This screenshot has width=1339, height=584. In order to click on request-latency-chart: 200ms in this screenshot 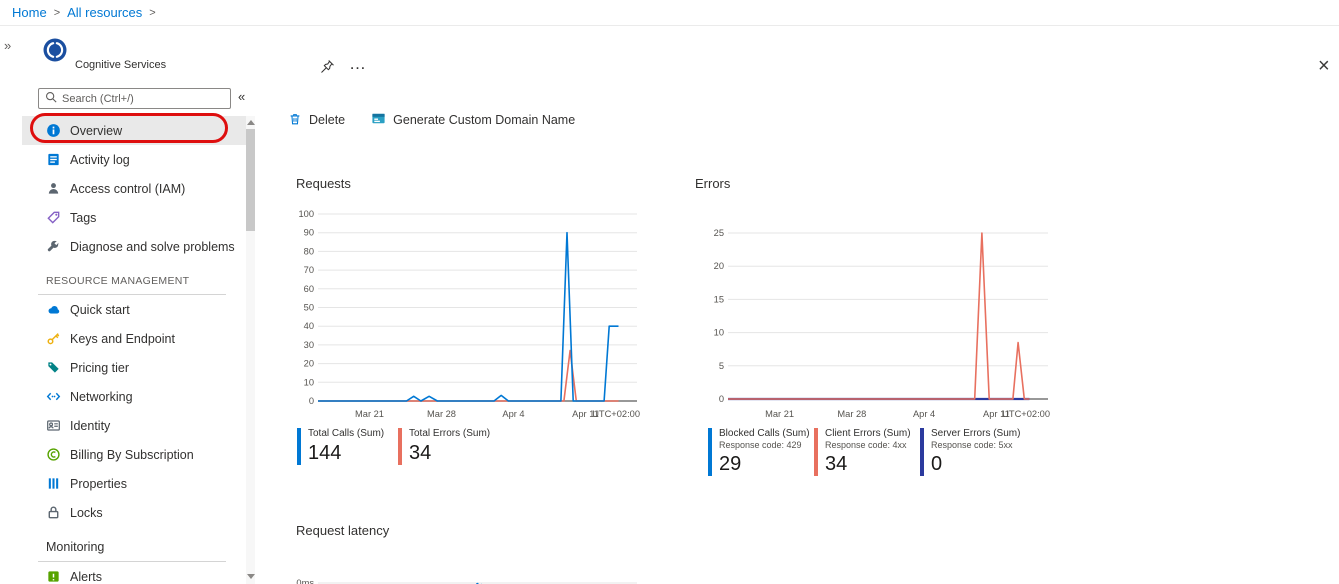, I will do `click(463, 570)`.